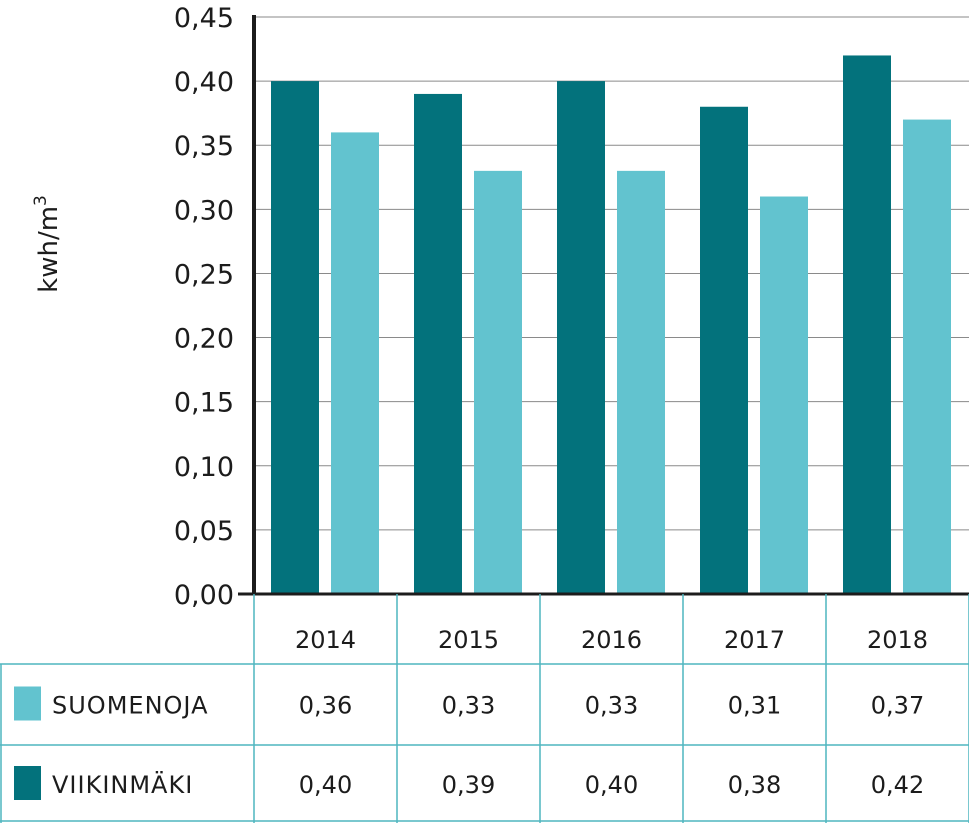 Image resolution: width=969 pixels, height=823 pixels. What do you see at coordinates (325, 706) in the screenshot?
I see `data-label: 0,36` at bounding box center [325, 706].